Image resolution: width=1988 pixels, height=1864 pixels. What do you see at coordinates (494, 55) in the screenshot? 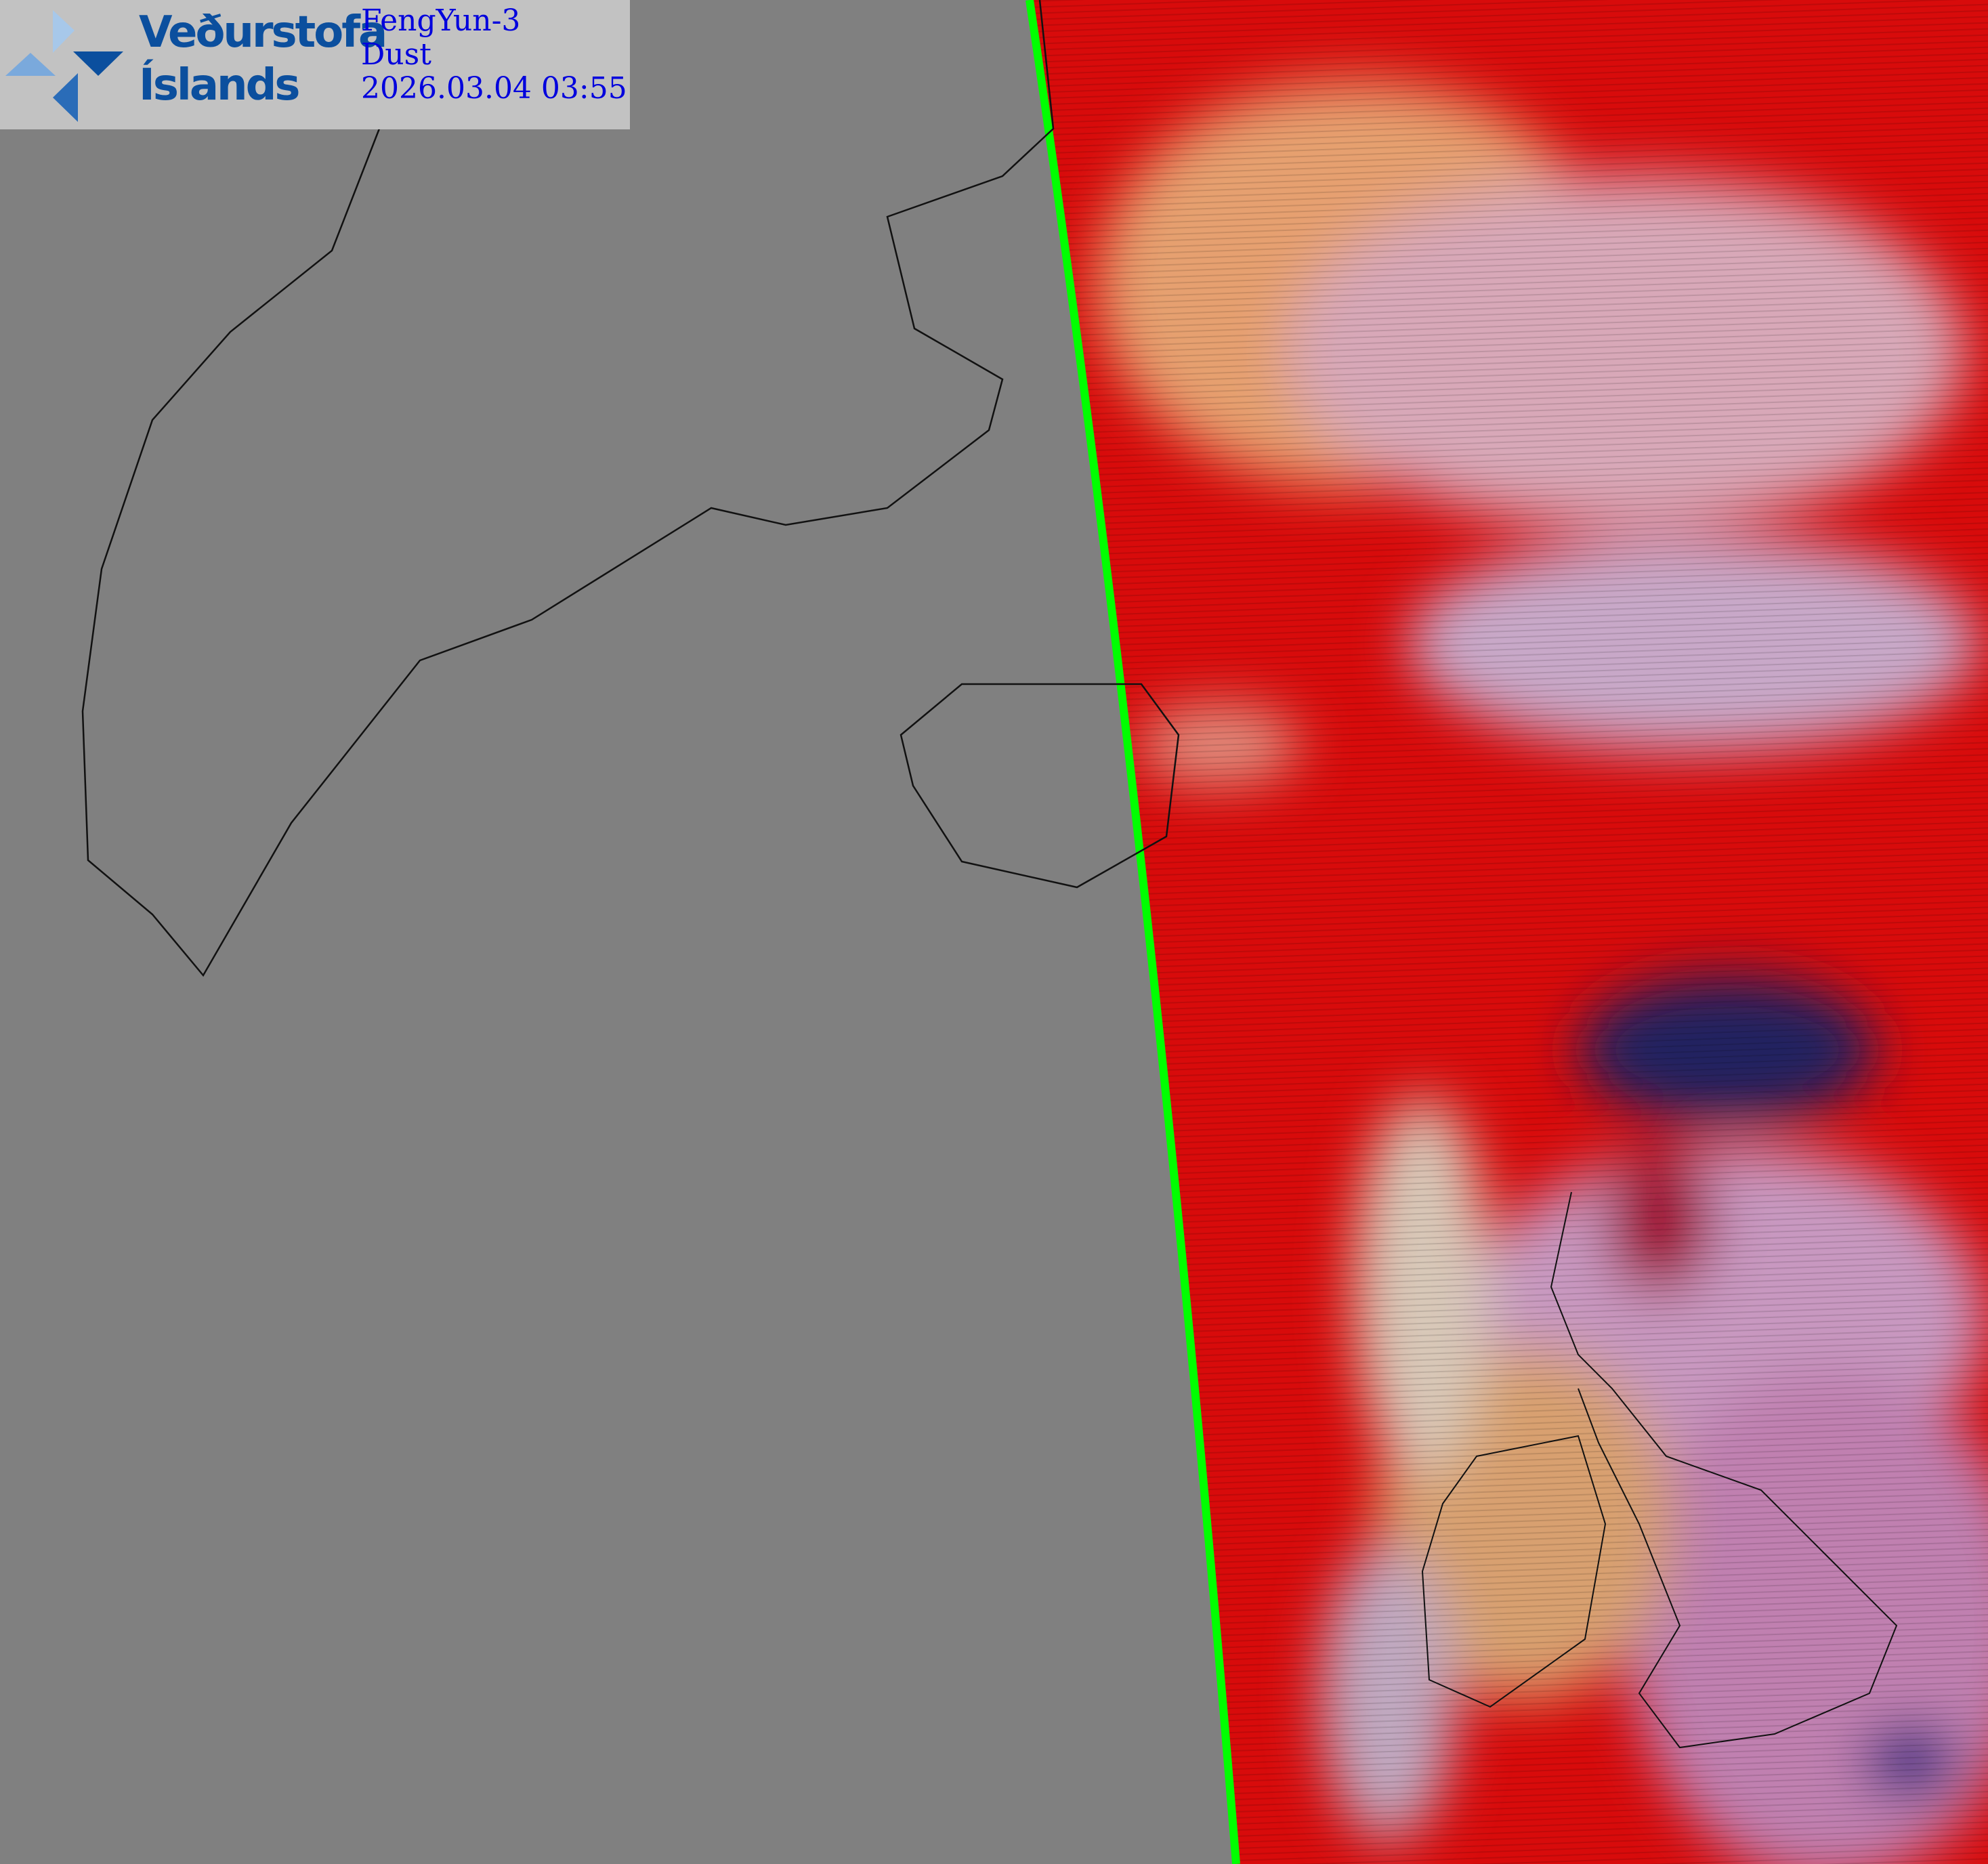
I see `image-info: FengYun-3 Dust 2026.03.04 03:55` at bounding box center [494, 55].